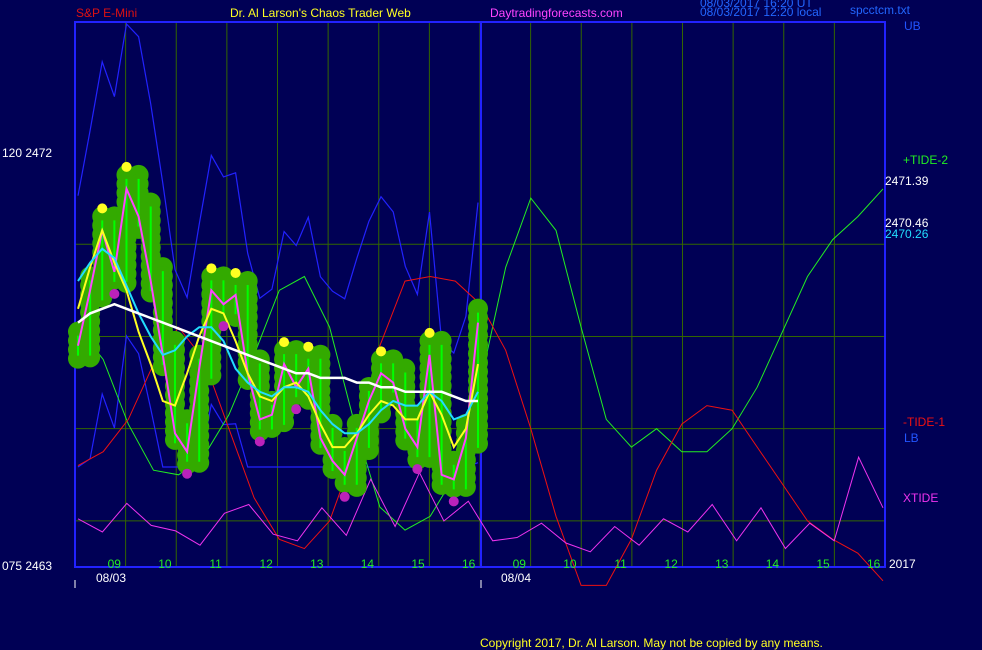  Describe the element at coordinates (27, 153) in the screenshot. I see `left-top-label: 120 2472` at that location.